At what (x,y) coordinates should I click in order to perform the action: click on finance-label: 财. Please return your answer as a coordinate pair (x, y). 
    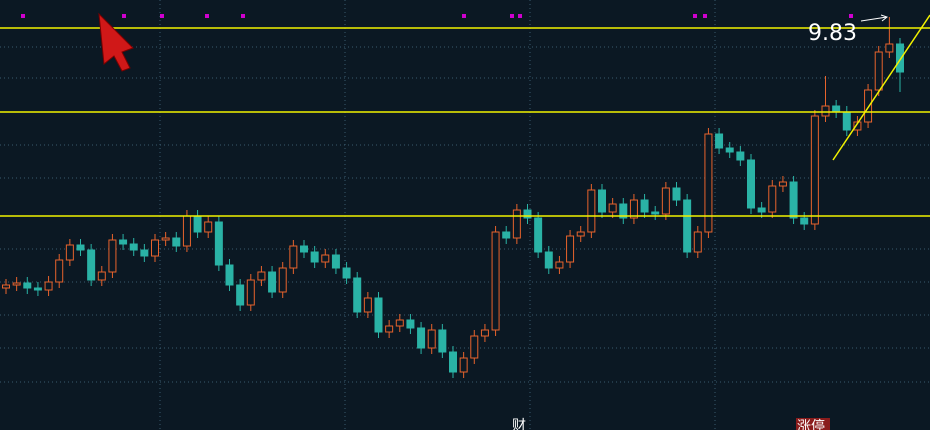
    Looking at the image, I should click on (519, 424).